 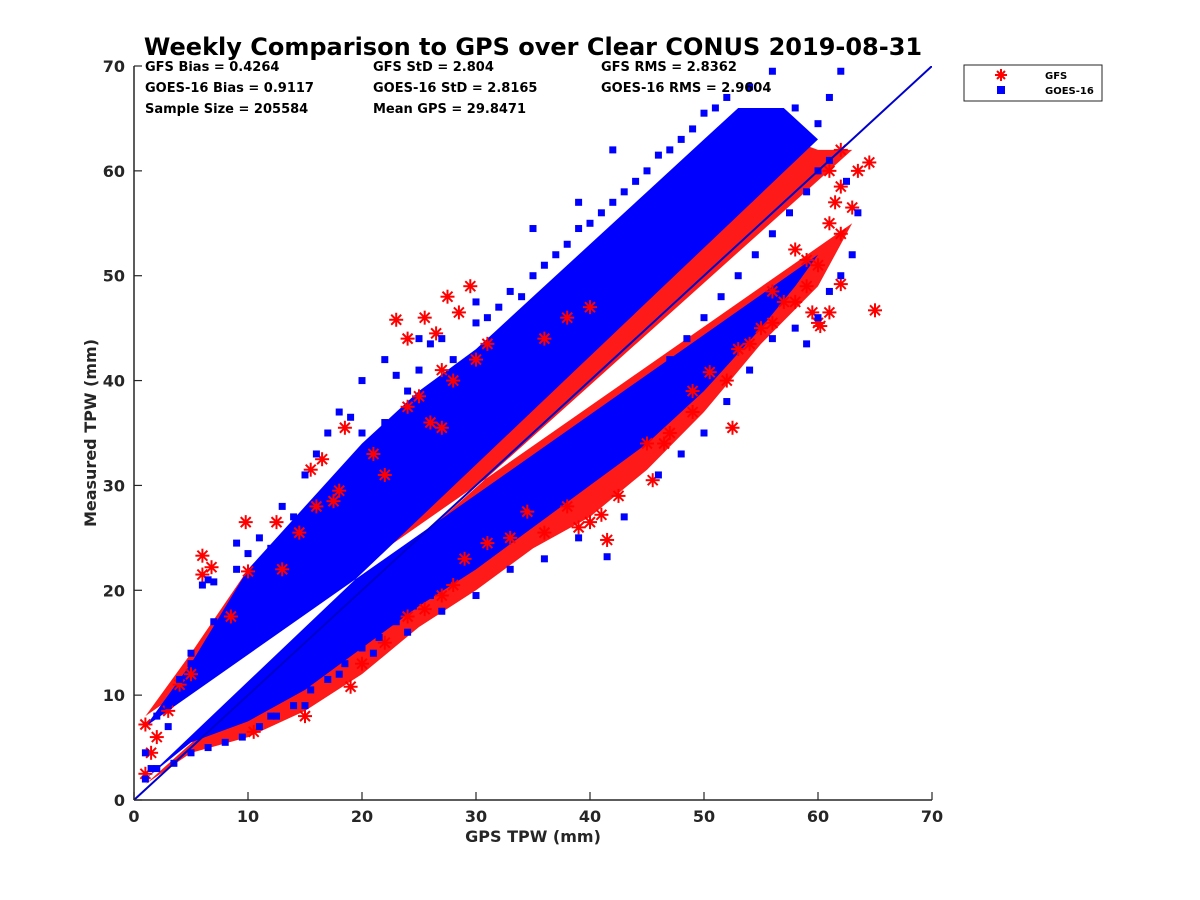 I want to click on y-tick-label: 10, so click(x=114, y=695).